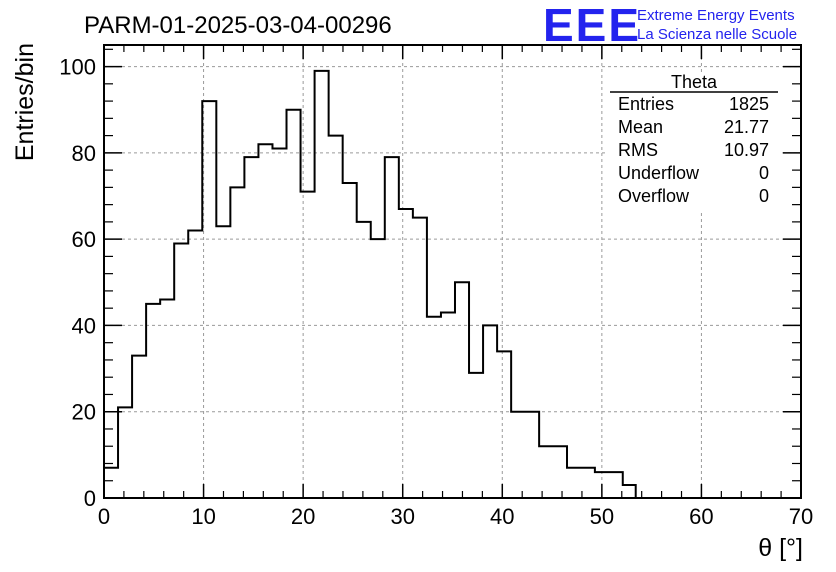  What do you see at coordinates (90, 498) in the screenshot?
I see `y-tick-label: 0` at bounding box center [90, 498].